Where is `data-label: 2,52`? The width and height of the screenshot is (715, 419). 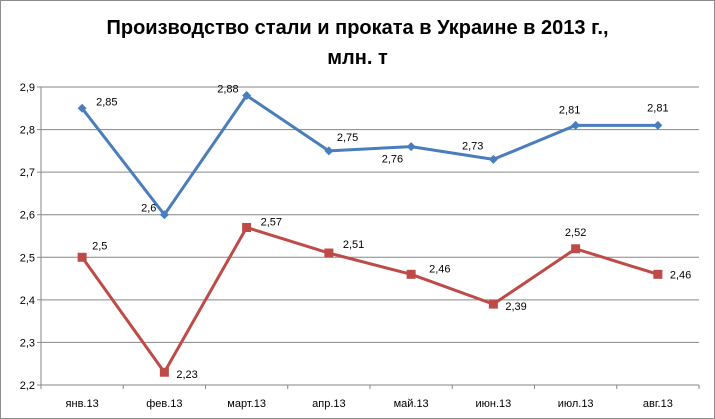 data-label: 2,52 is located at coordinates (575, 233).